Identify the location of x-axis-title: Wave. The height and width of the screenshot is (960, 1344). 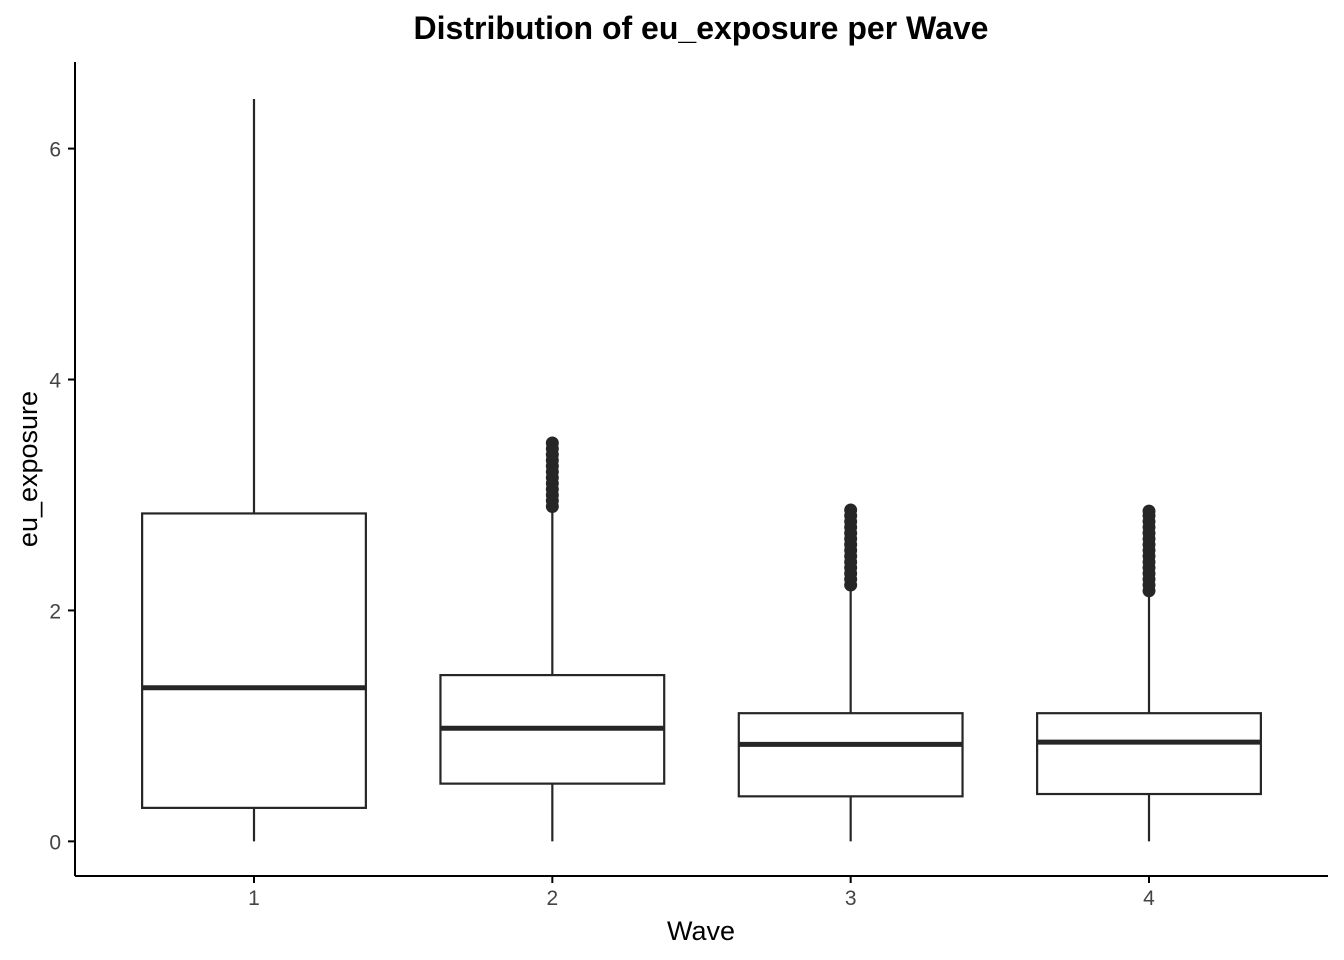
(701, 931).